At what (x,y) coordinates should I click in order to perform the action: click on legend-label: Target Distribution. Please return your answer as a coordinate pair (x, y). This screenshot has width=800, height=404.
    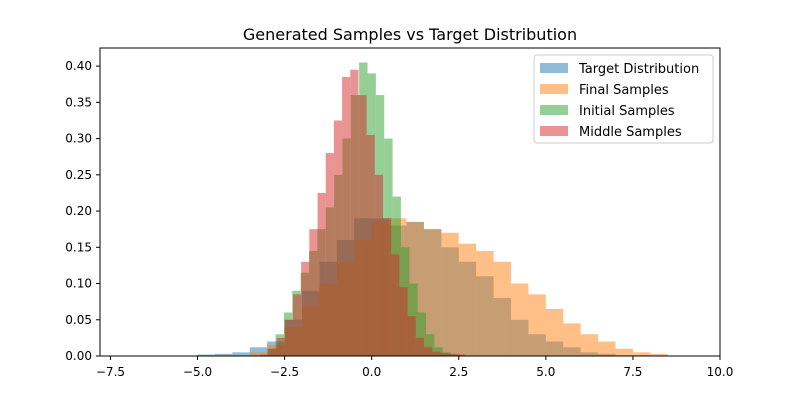
    Looking at the image, I should click on (638, 69).